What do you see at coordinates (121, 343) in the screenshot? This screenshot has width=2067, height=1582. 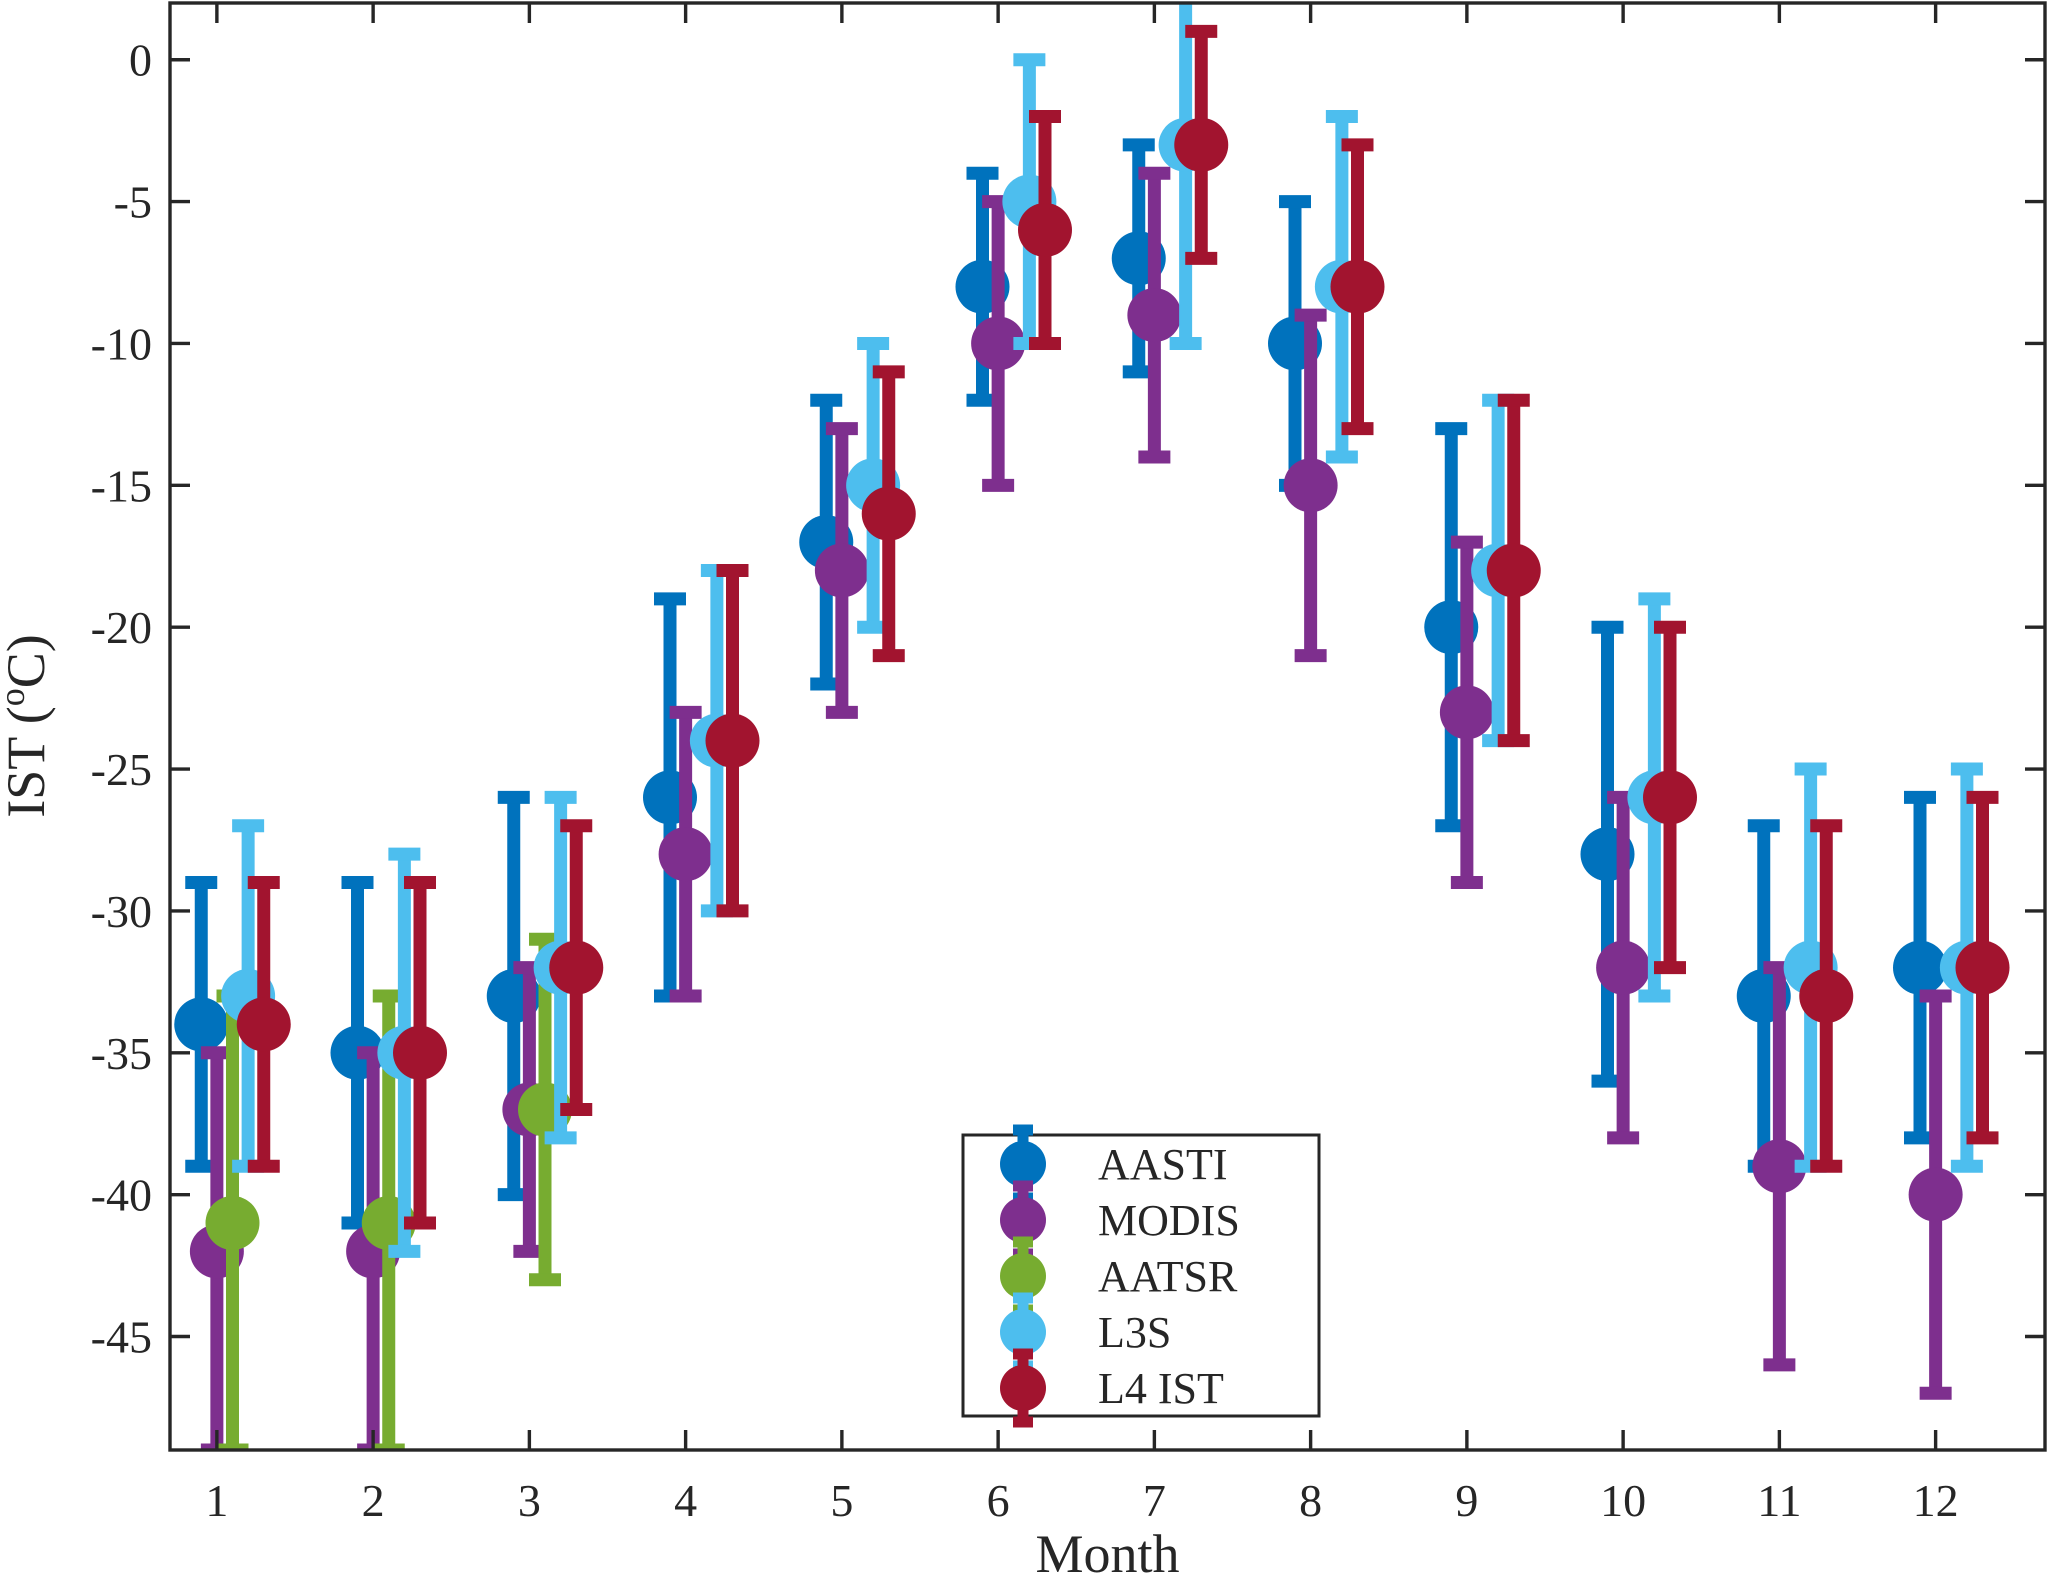 I see `y-tick-label: -10` at bounding box center [121, 343].